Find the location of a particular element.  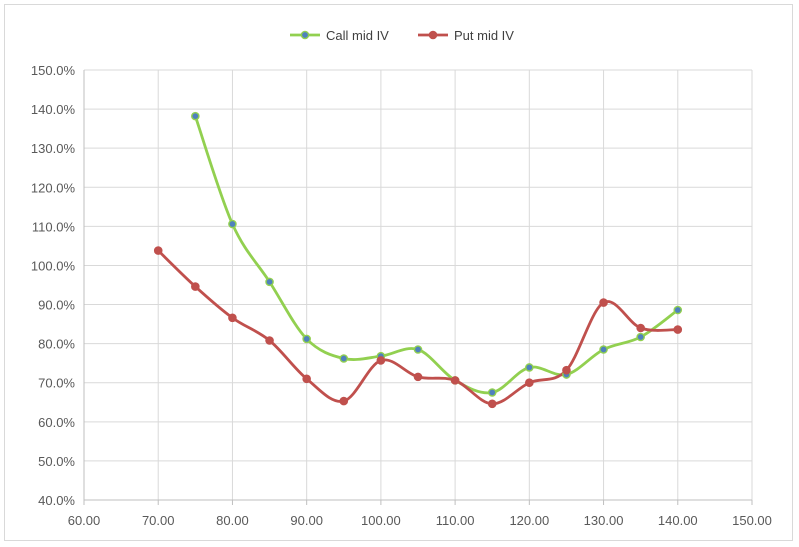

y-tick-label: 80.0% is located at coordinates (56, 344).